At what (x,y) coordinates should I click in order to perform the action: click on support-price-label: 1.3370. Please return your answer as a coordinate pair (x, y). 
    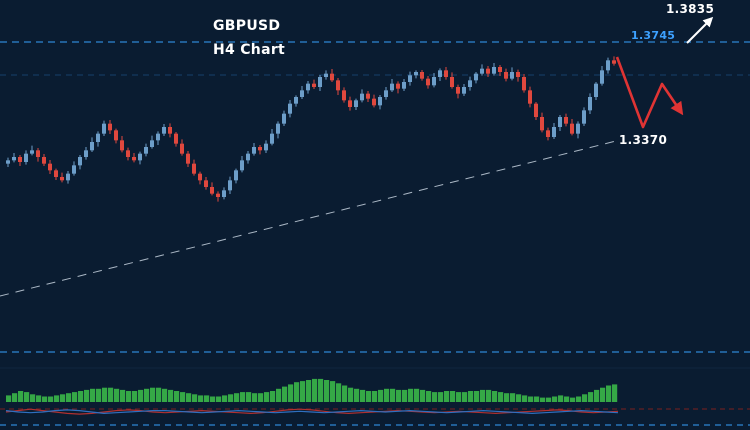
    Looking at the image, I should click on (643, 140).